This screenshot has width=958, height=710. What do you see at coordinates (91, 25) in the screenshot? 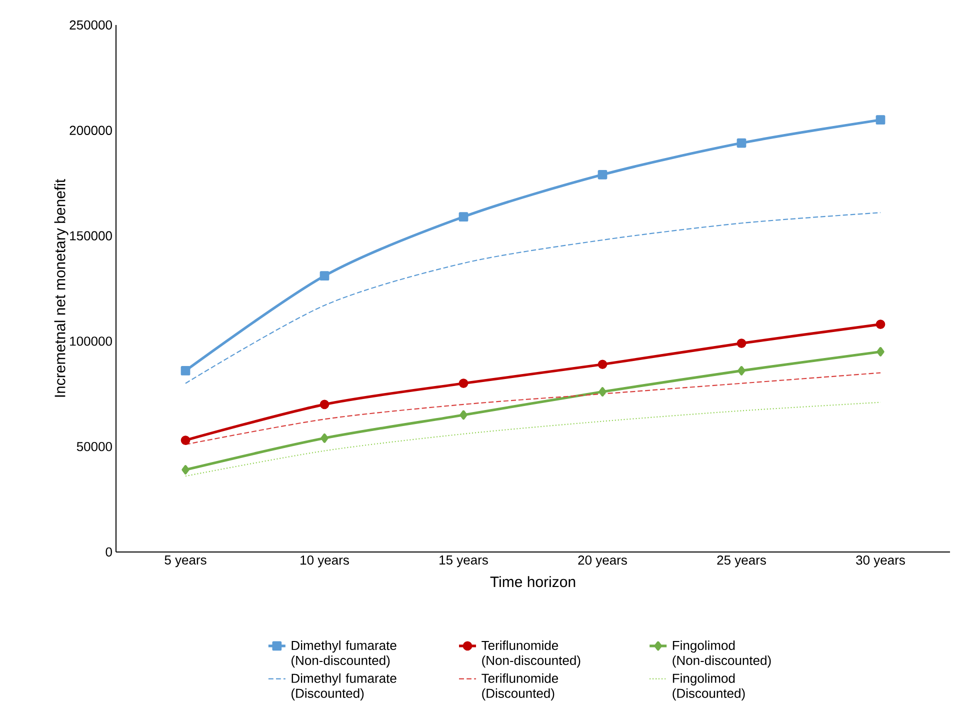
I see `y-tick-label: 250000` at bounding box center [91, 25].